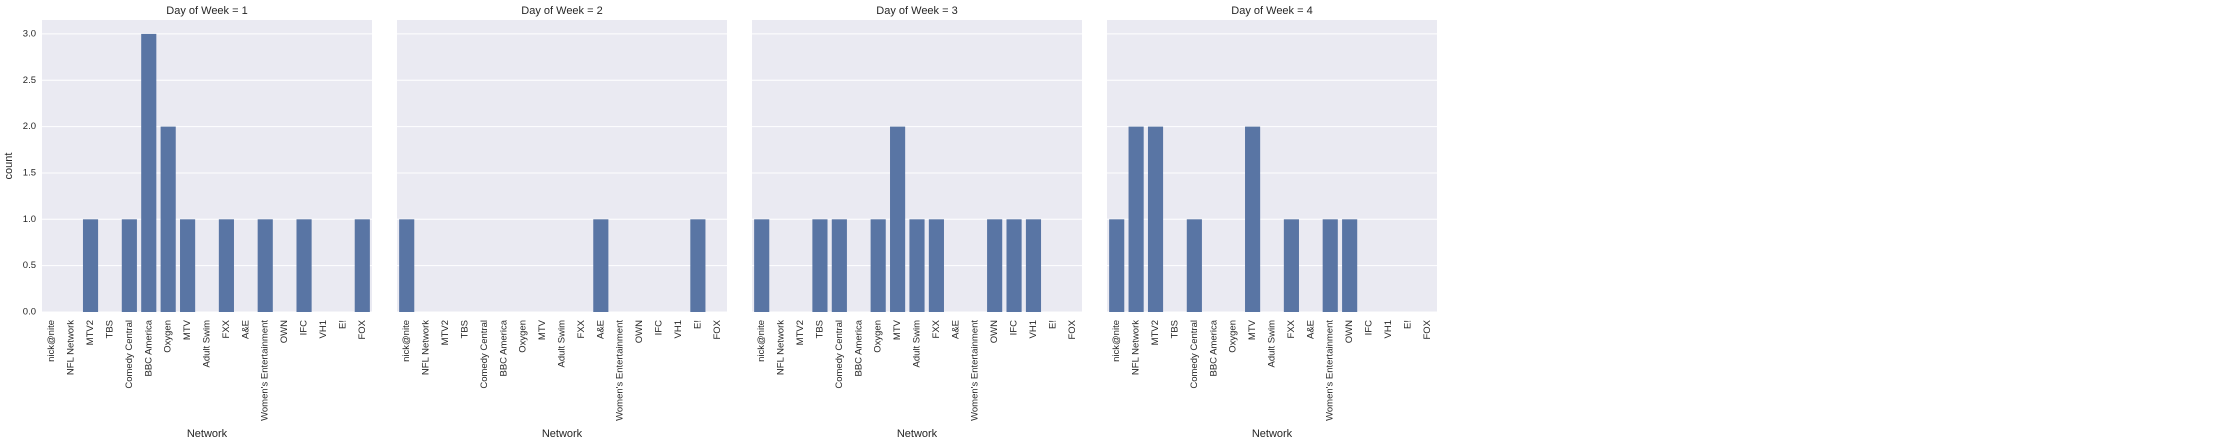  I want to click on panel-title: Day of Week = 3, so click(916, 11).